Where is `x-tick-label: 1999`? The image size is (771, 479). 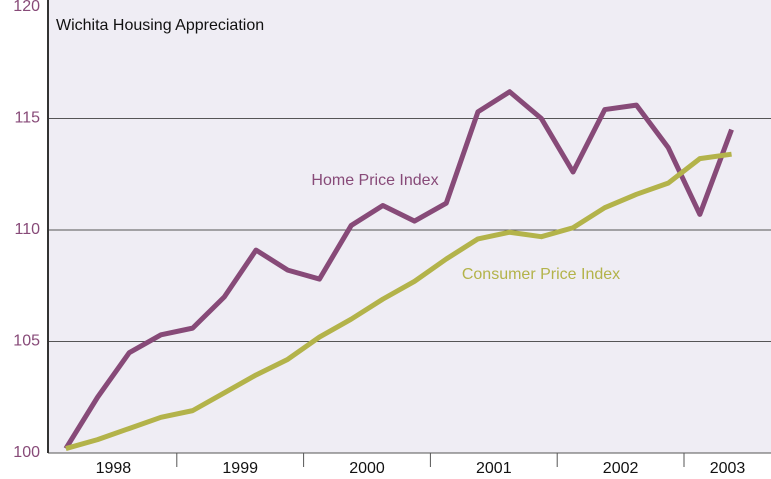
x-tick-label: 1999 is located at coordinates (240, 468).